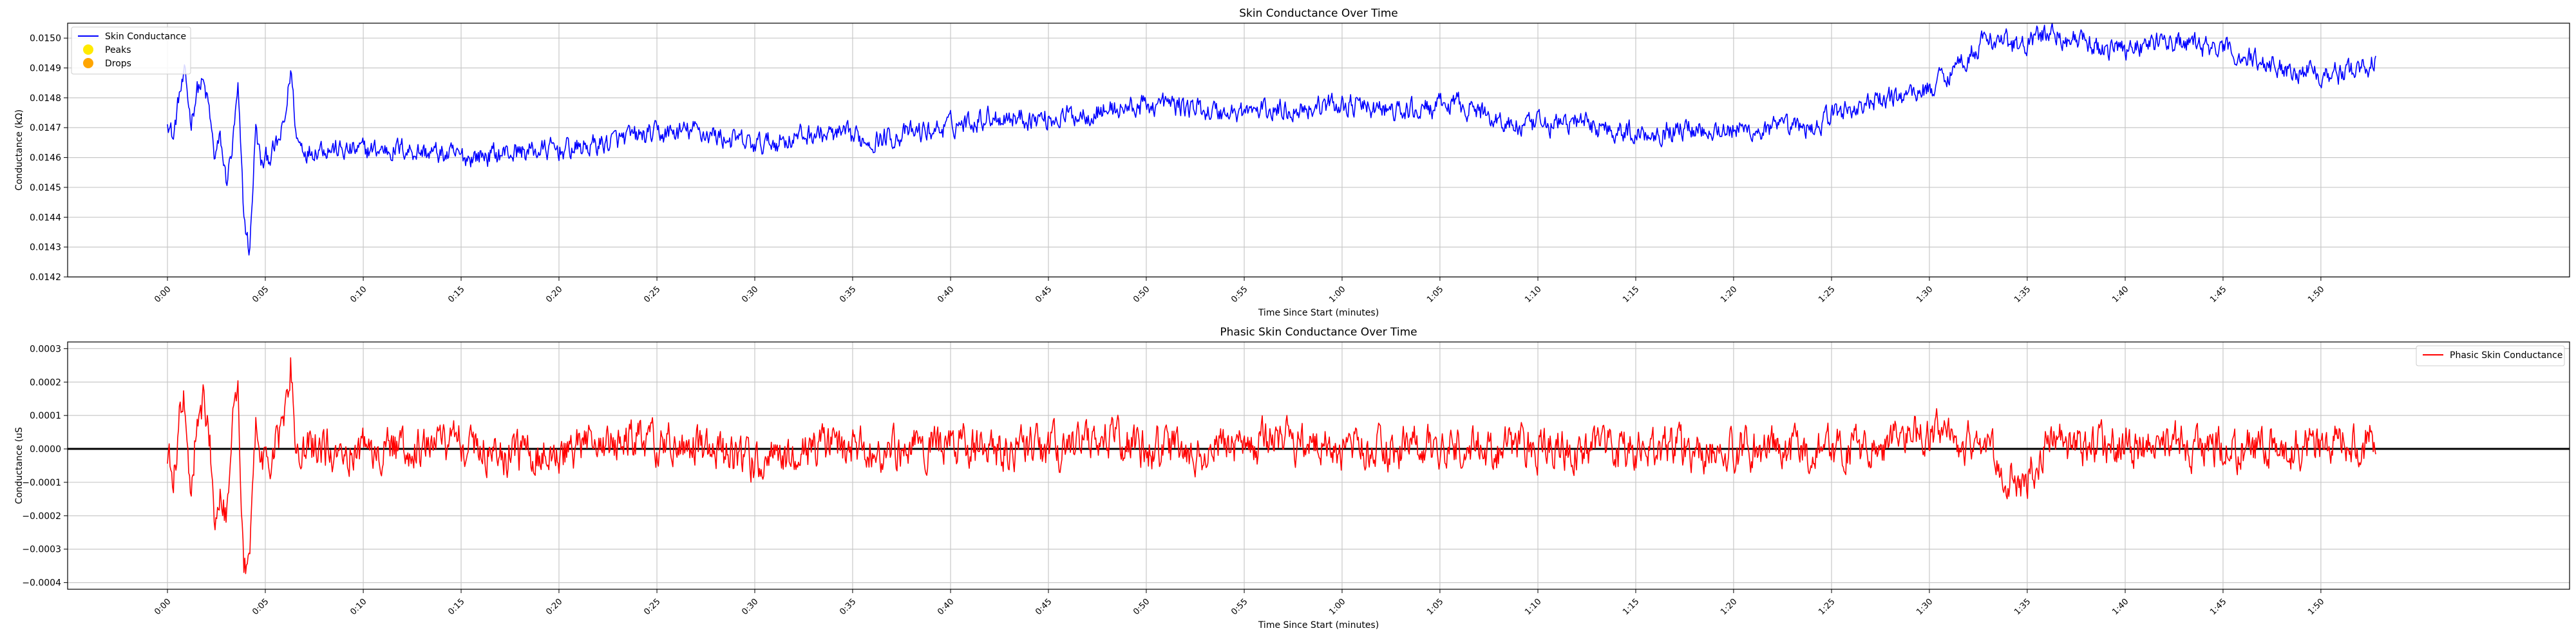 The height and width of the screenshot is (644, 2576). Describe the element at coordinates (46, 382) in the screenshot. I see `bottom-chart-y-tick-label: 0.0002` at that location.